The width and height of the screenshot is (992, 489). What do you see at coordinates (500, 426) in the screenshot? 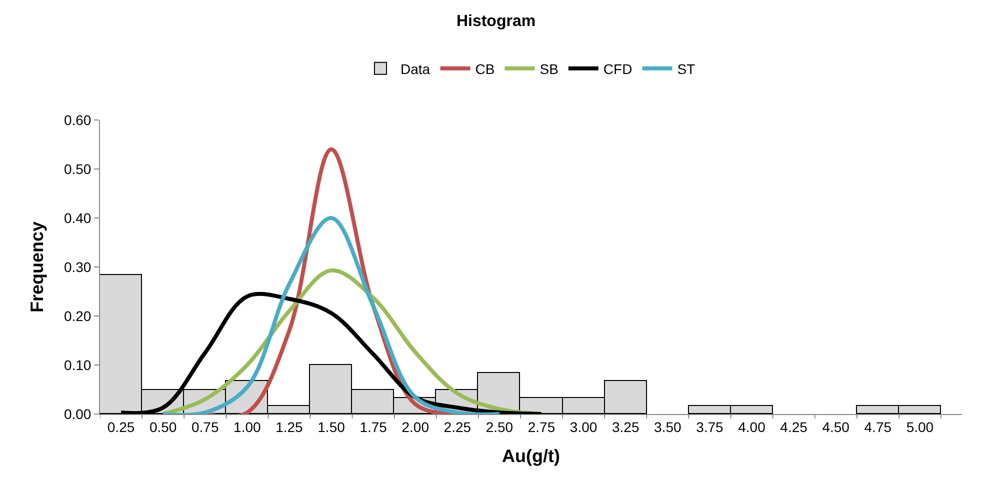
I see `x-tick-label: 2.50` at bounding box center [500, 426].